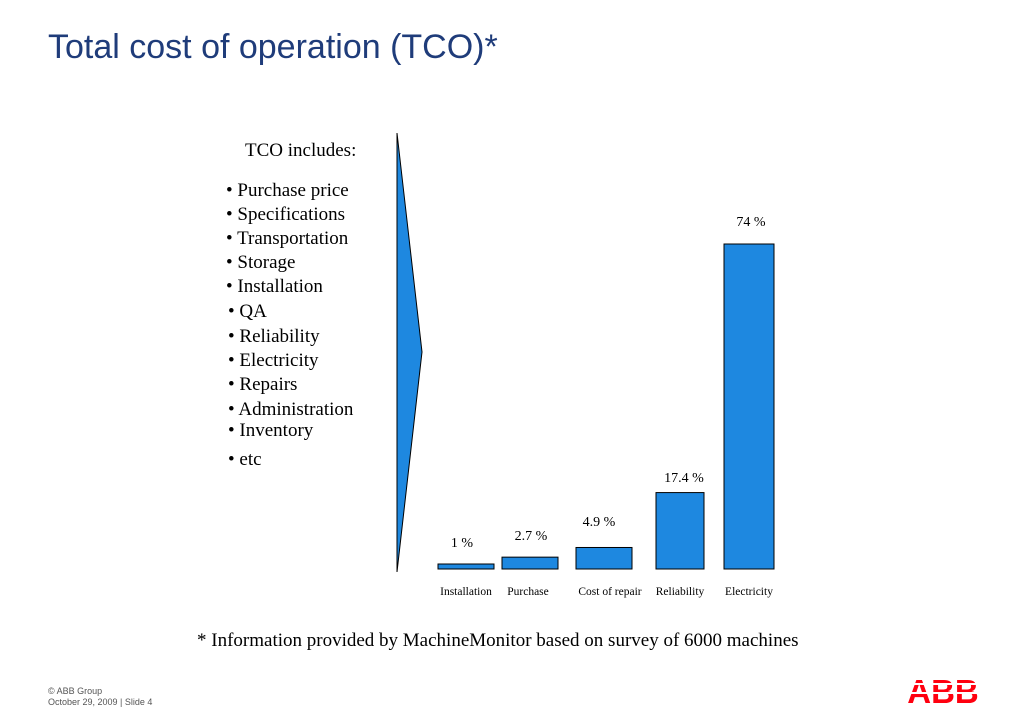 This screenshot has height=728, width=1030. I want to click on date-slide: October 29, 2009 | Slide 4, so click(100, 702).